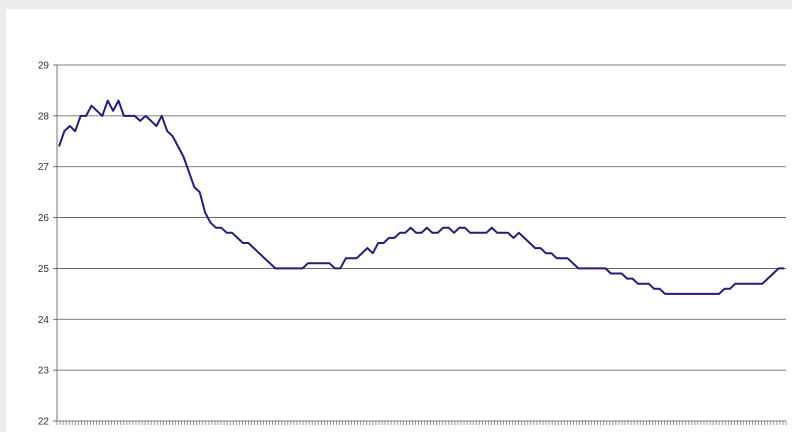 Image resolution: width=792 pixels, height=432 pixels. I want to click on y-tick-label: 29, so click(44, 66).